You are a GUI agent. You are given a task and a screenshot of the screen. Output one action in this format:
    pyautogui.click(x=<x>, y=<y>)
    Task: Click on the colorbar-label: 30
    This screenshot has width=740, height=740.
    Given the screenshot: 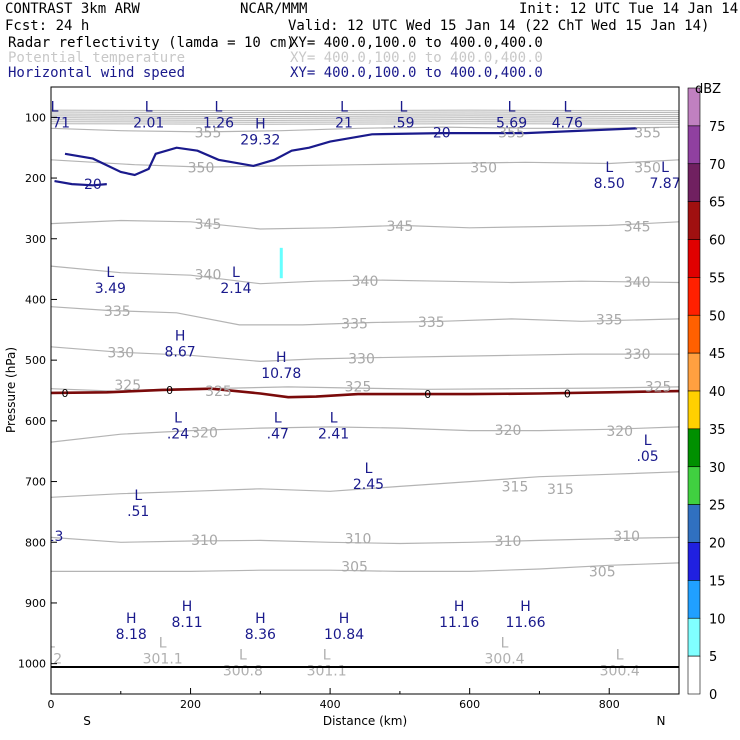 What is the action you would take?
    pyautogui.click(x=717, y=468)
    